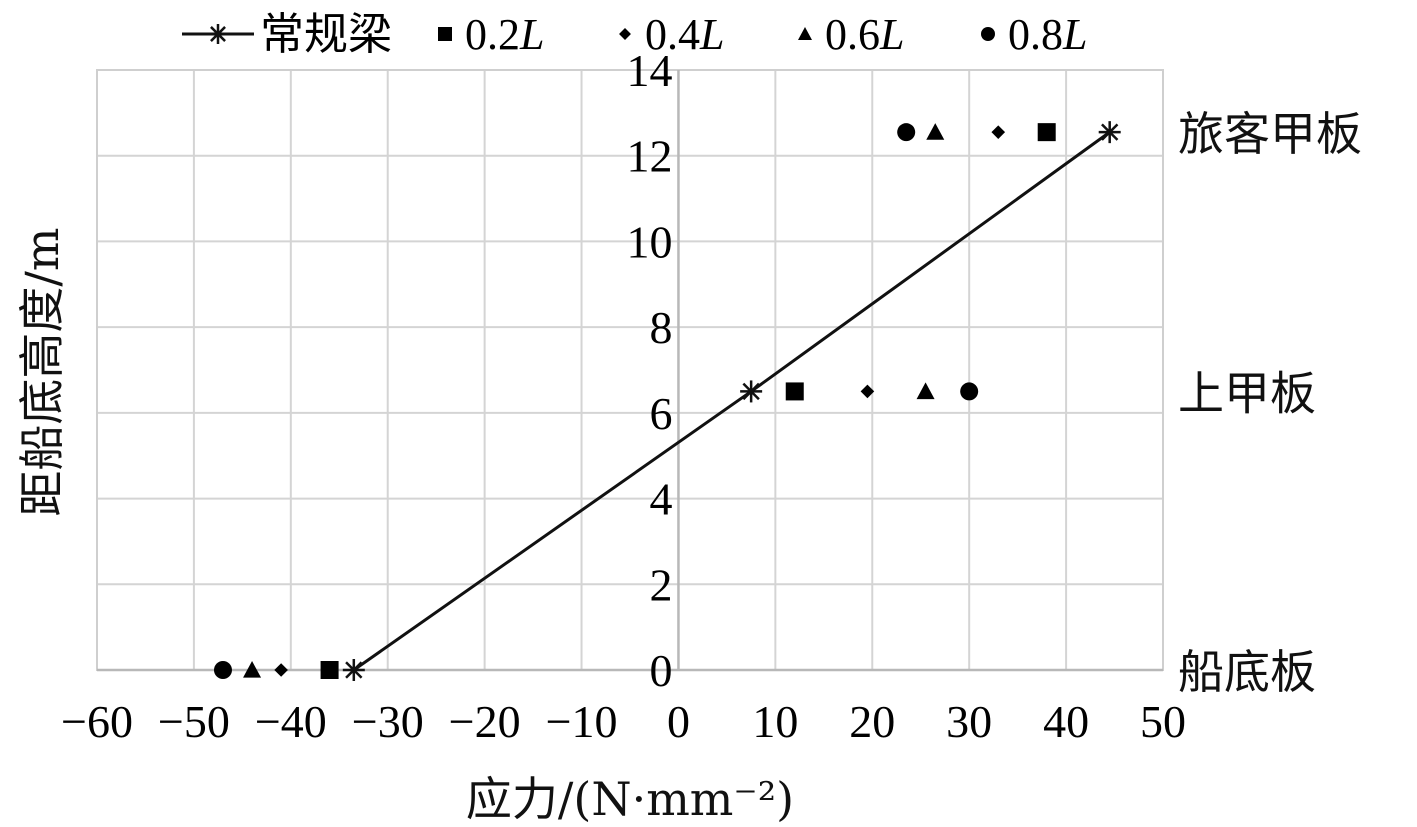 This screenshot has height=827, width=1417. Describe the element at coordinates (504, 34) in the screenshot. I see `legend-label: 0.2L` at that location.